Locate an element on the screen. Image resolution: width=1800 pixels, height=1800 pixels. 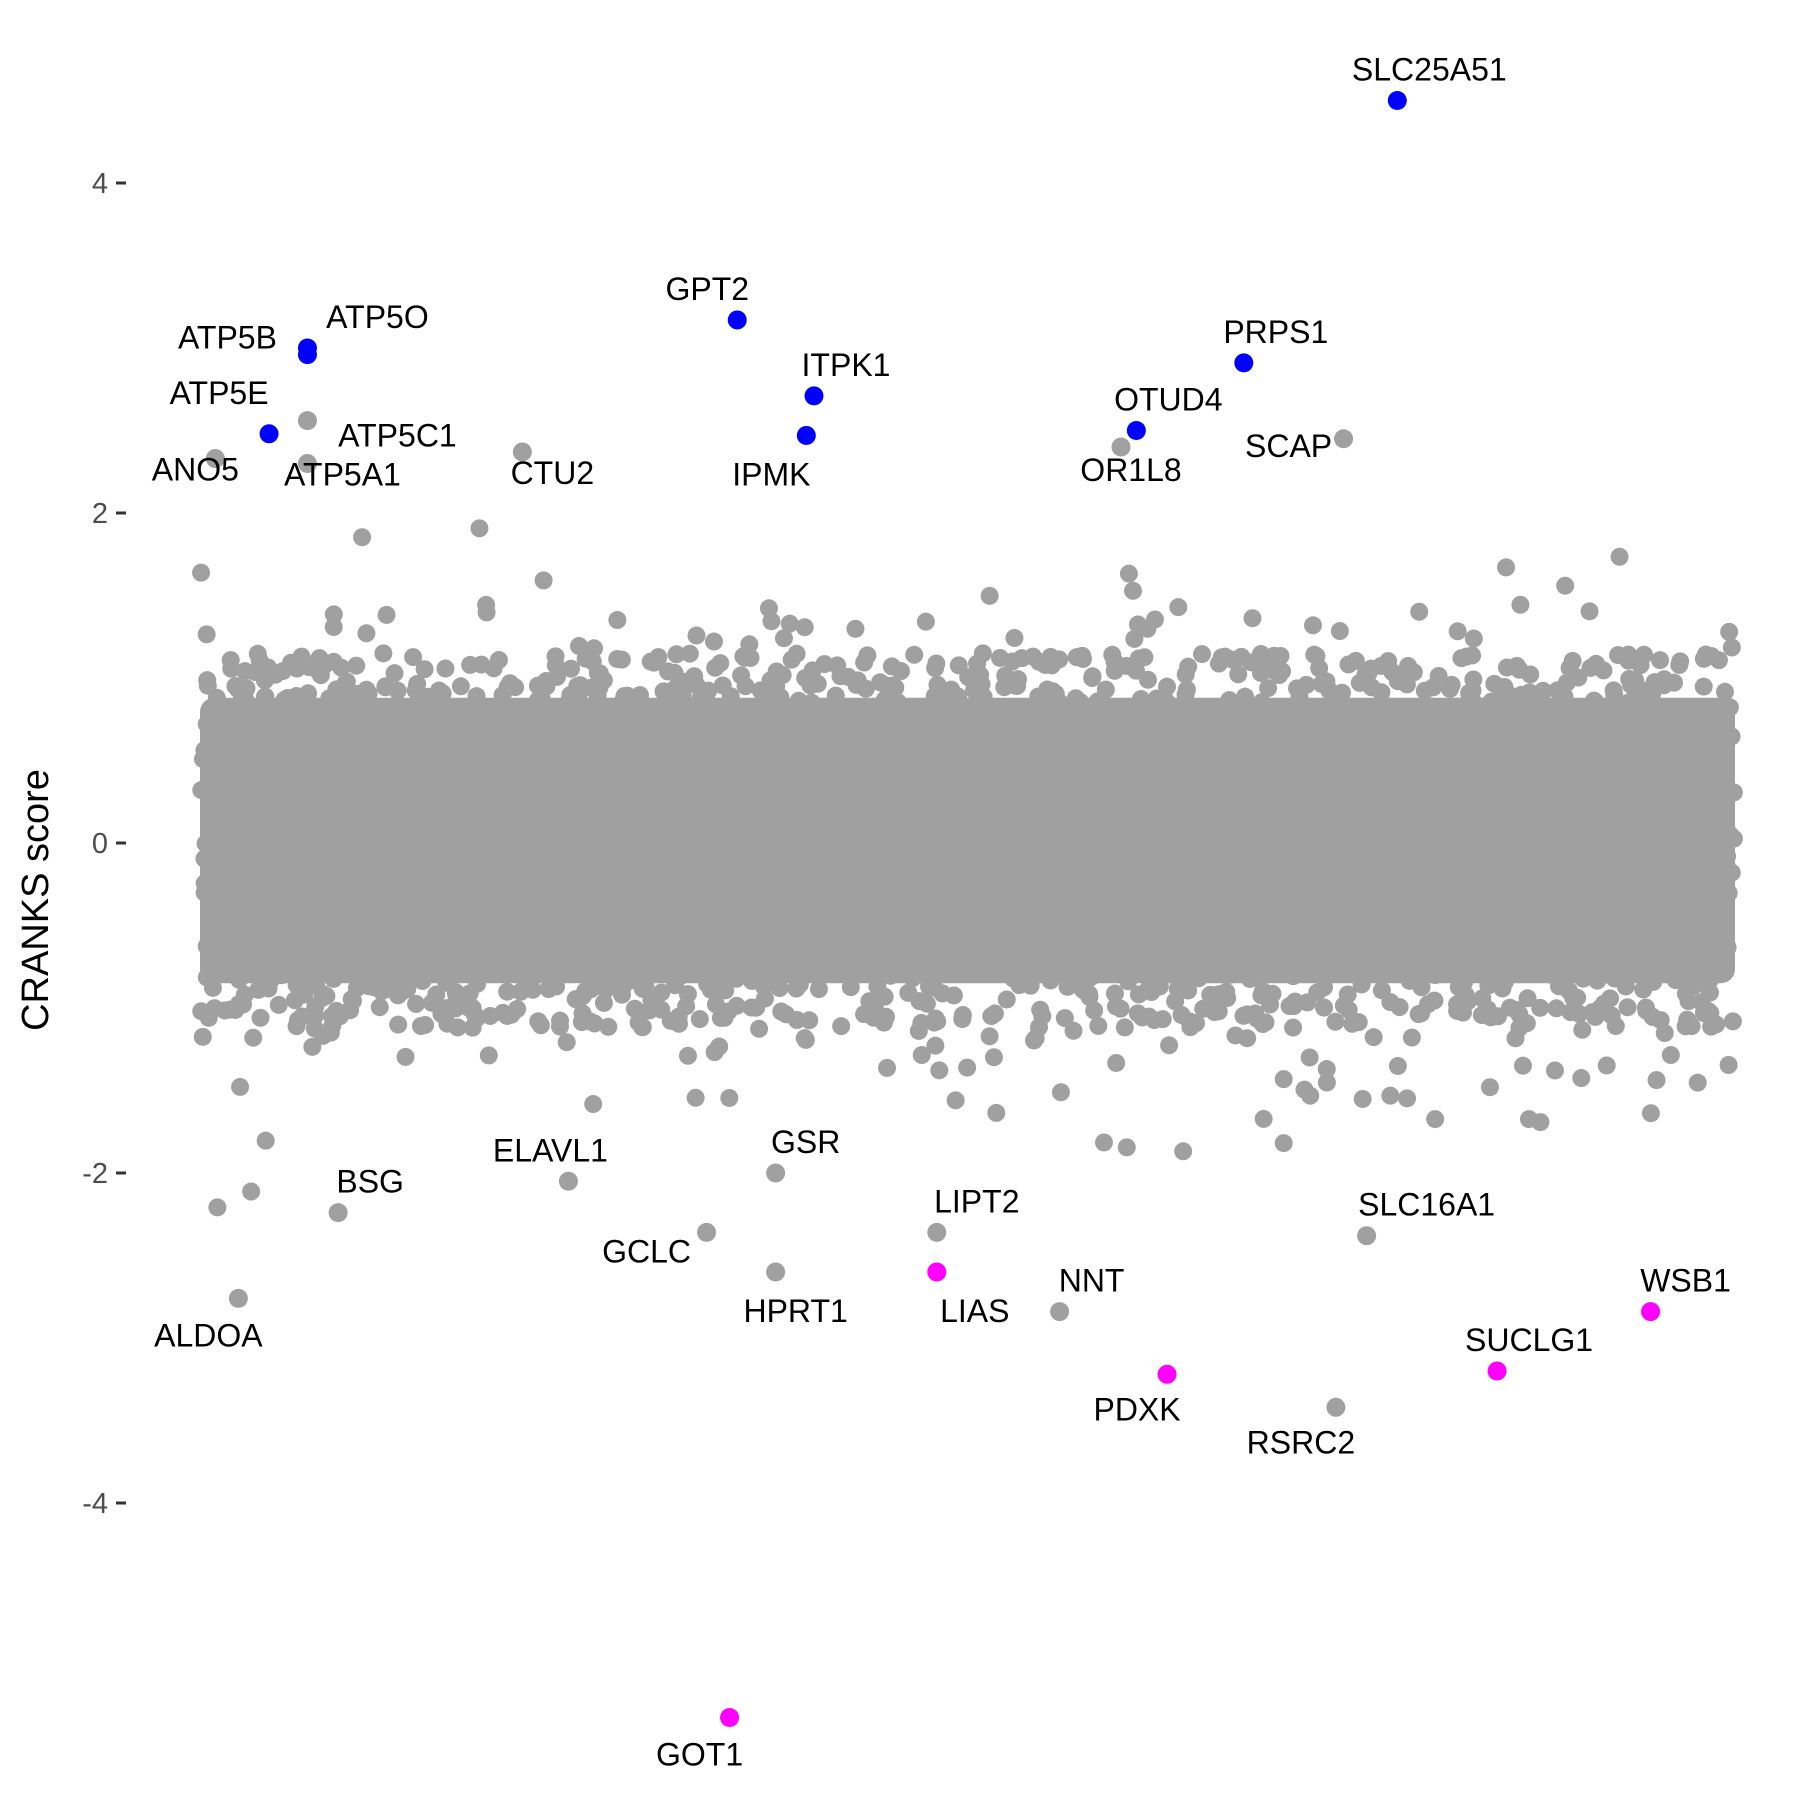
gene-label: ELAVL1 is located at coordinates (550, 1150).